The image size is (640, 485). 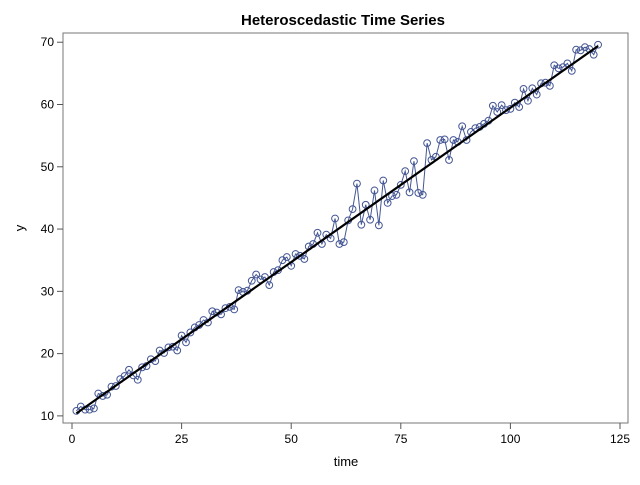 I want to click on y-tick-label: 50, so click(x=48, y=167).